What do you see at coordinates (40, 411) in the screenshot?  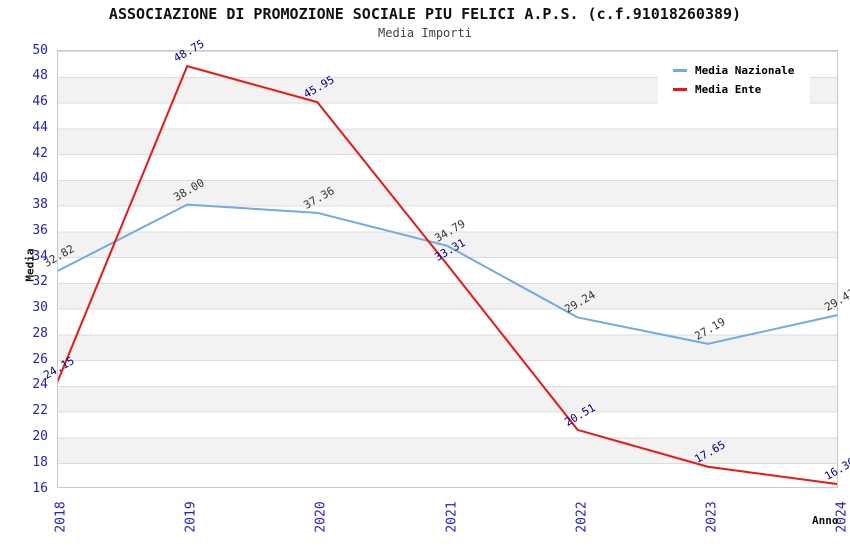 I see `y-tick-label: 22` at bounding box center [40, 411].